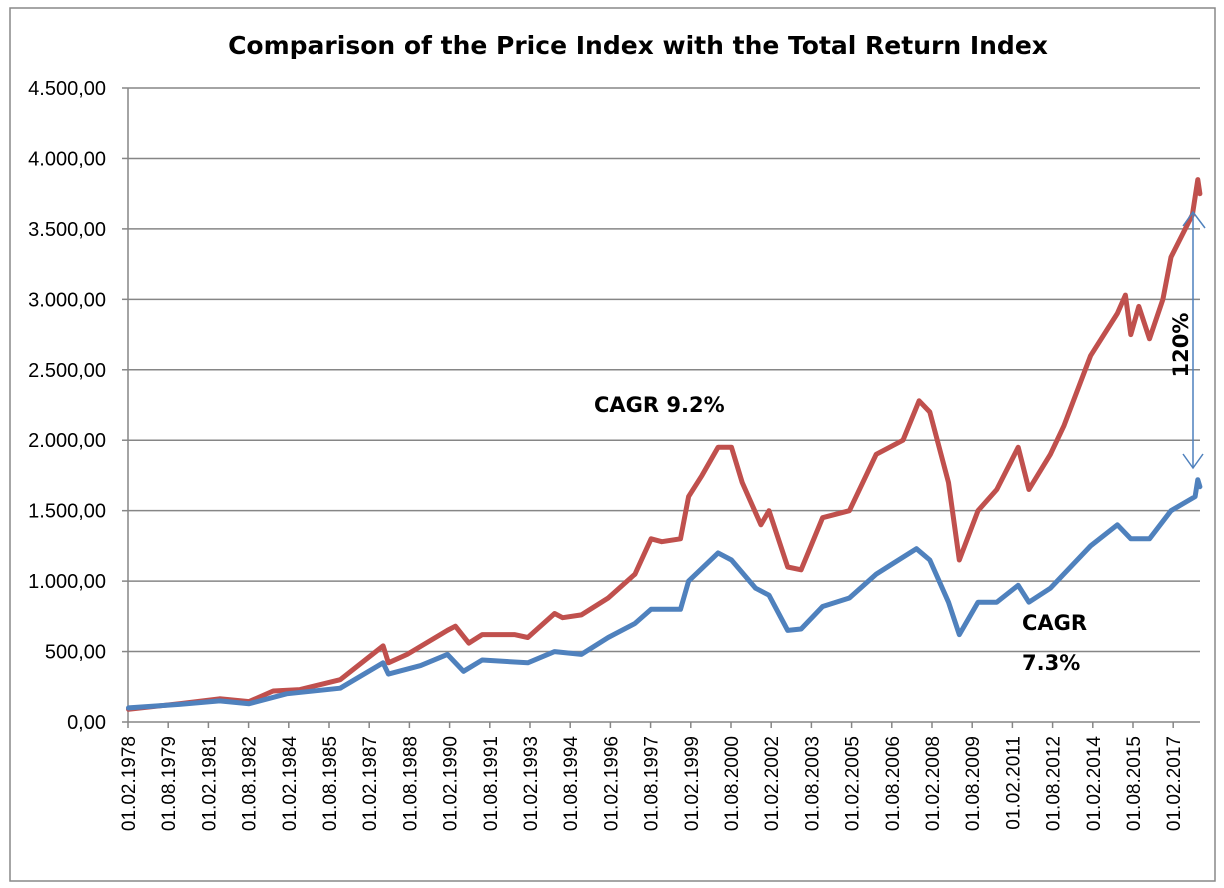 Image resolution: width=1224 pixels, height=888 pixels. Describe the element at coordinates (1194, 340) in the screenshot. I see `gap-arrow` at that location.